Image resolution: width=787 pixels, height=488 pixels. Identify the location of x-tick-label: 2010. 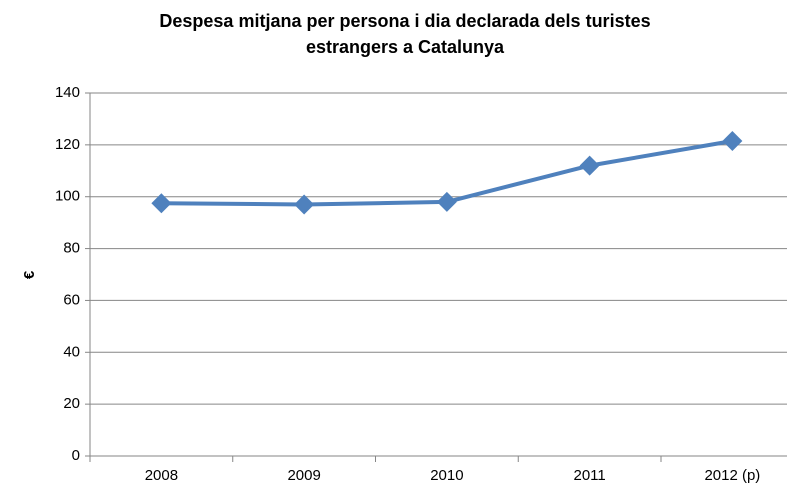
(446, 475).